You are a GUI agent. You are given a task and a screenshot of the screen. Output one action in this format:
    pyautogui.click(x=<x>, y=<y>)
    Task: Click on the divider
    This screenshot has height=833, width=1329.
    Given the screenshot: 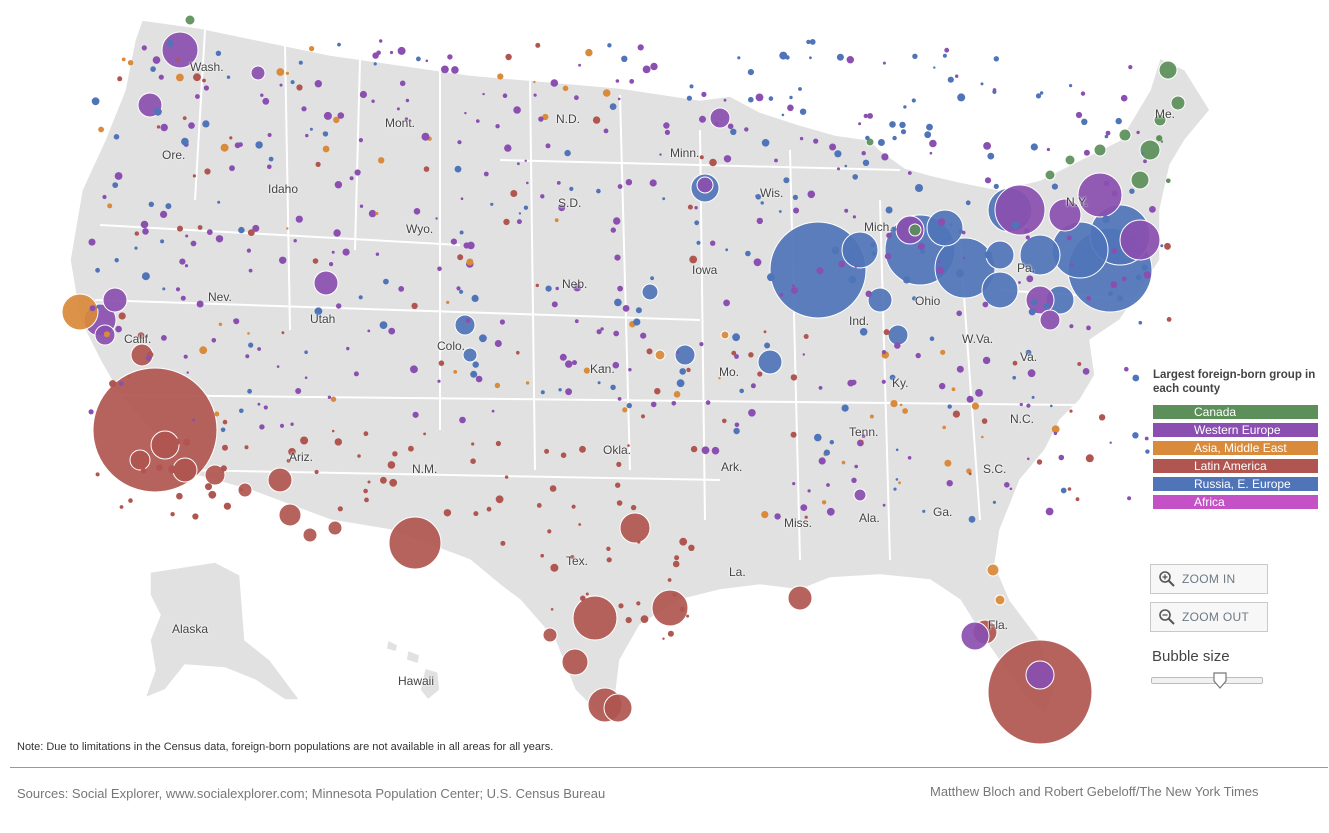 What is the action you would take?
    pyautogui.click(x=669, y=767)
    